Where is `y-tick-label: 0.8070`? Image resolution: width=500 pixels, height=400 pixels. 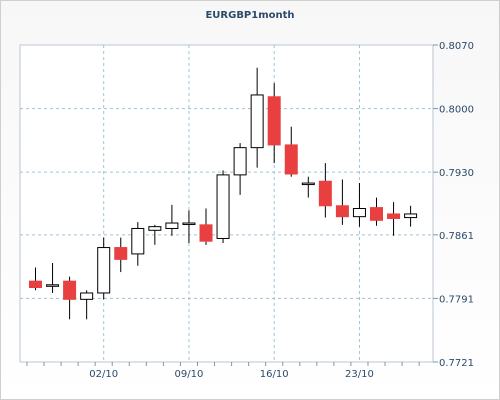
y-tick-label: 0.8070 is located at coordinates (456, 46).